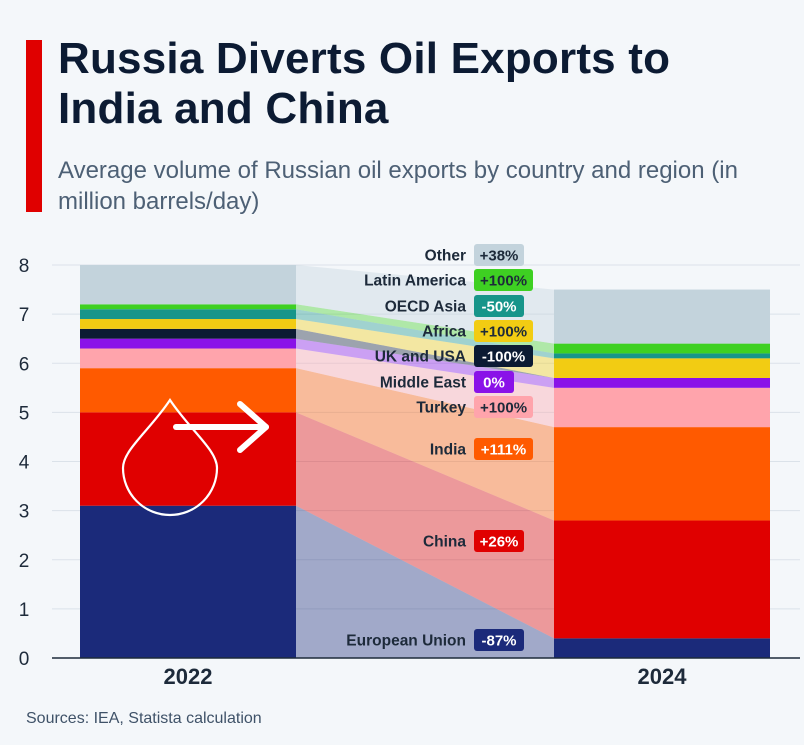  I want to click on y-tick-label: 0, so click(24, 659).